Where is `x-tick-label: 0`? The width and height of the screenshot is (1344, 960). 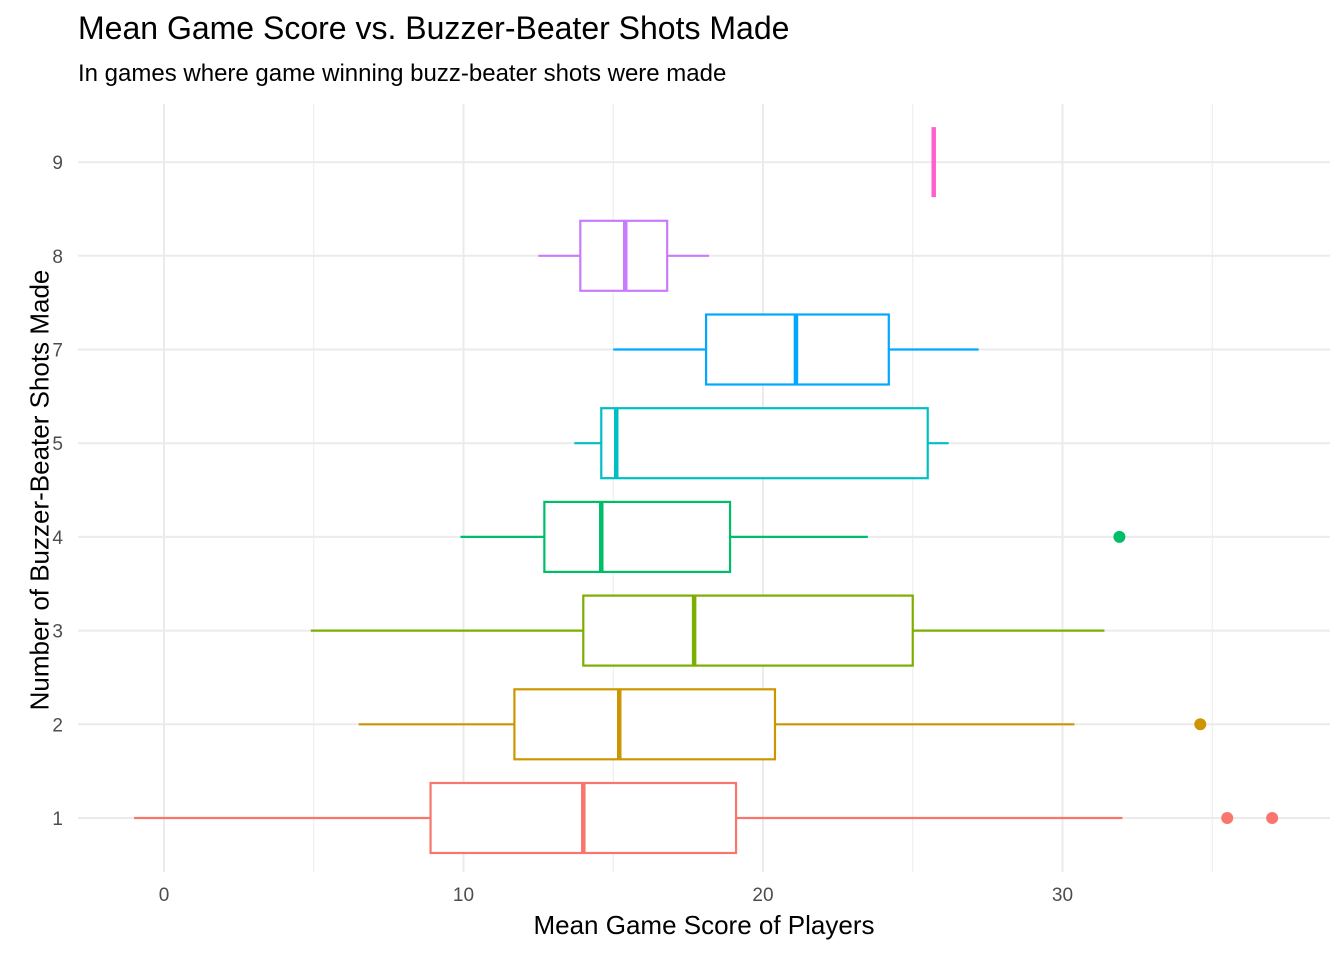 x-tick-label: 0 is located at coordinates (164, 895).